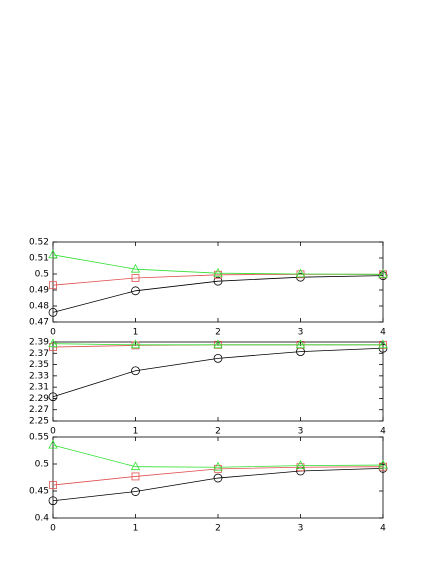  Describe the element at coordinates (39, 354) in the screenshot. I see `y-tick-label: 2.37` at that location.